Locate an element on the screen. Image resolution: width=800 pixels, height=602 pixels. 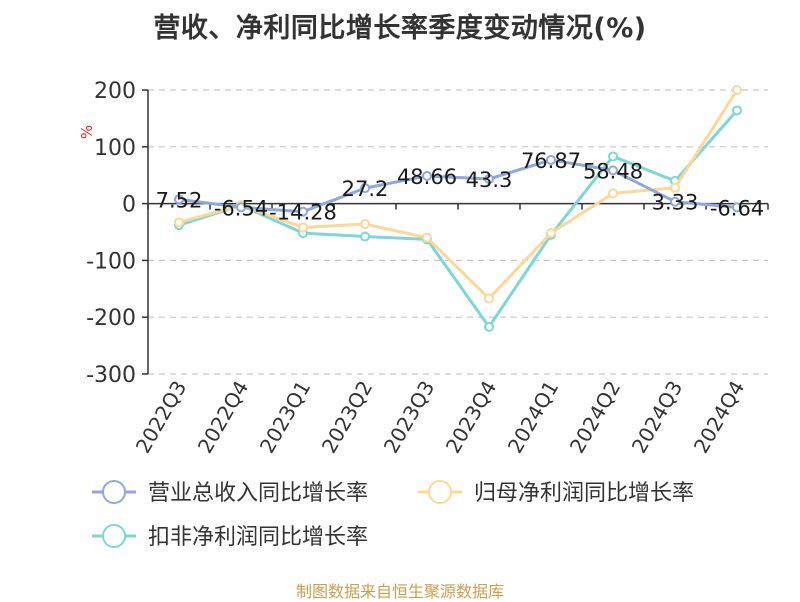
x-tick-label: 2024Q4 is located at coordinates (719, 417).